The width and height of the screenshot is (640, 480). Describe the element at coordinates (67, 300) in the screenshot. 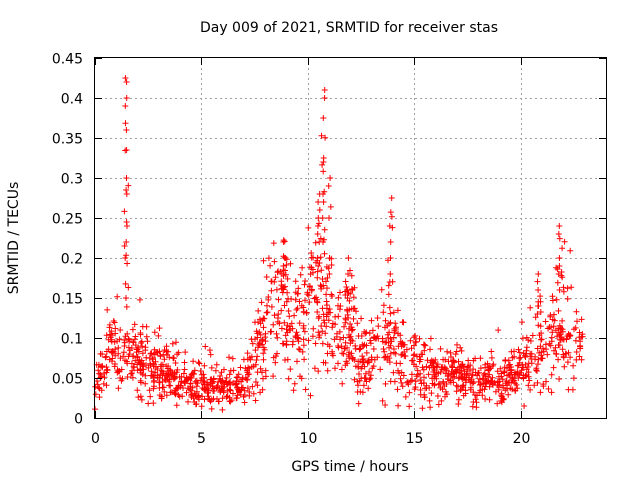

I see `y-tick-label: 0.15` at that location.